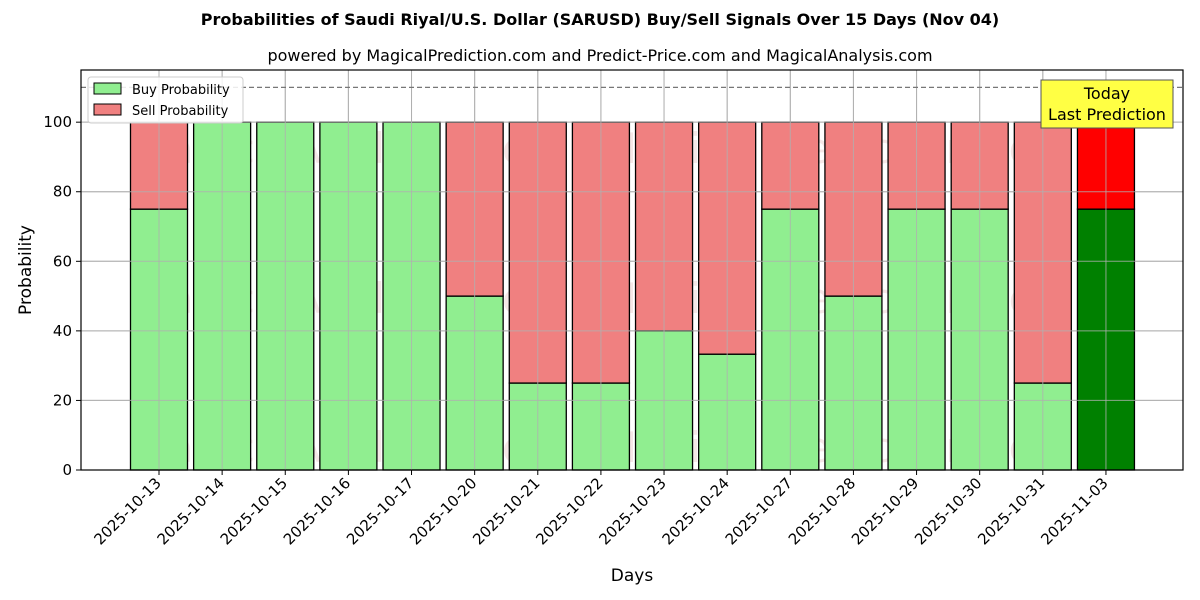 This screenshot has width=1200, height=600. I want to click on x-tick-label: 2025-10-21, so click(506, 511).